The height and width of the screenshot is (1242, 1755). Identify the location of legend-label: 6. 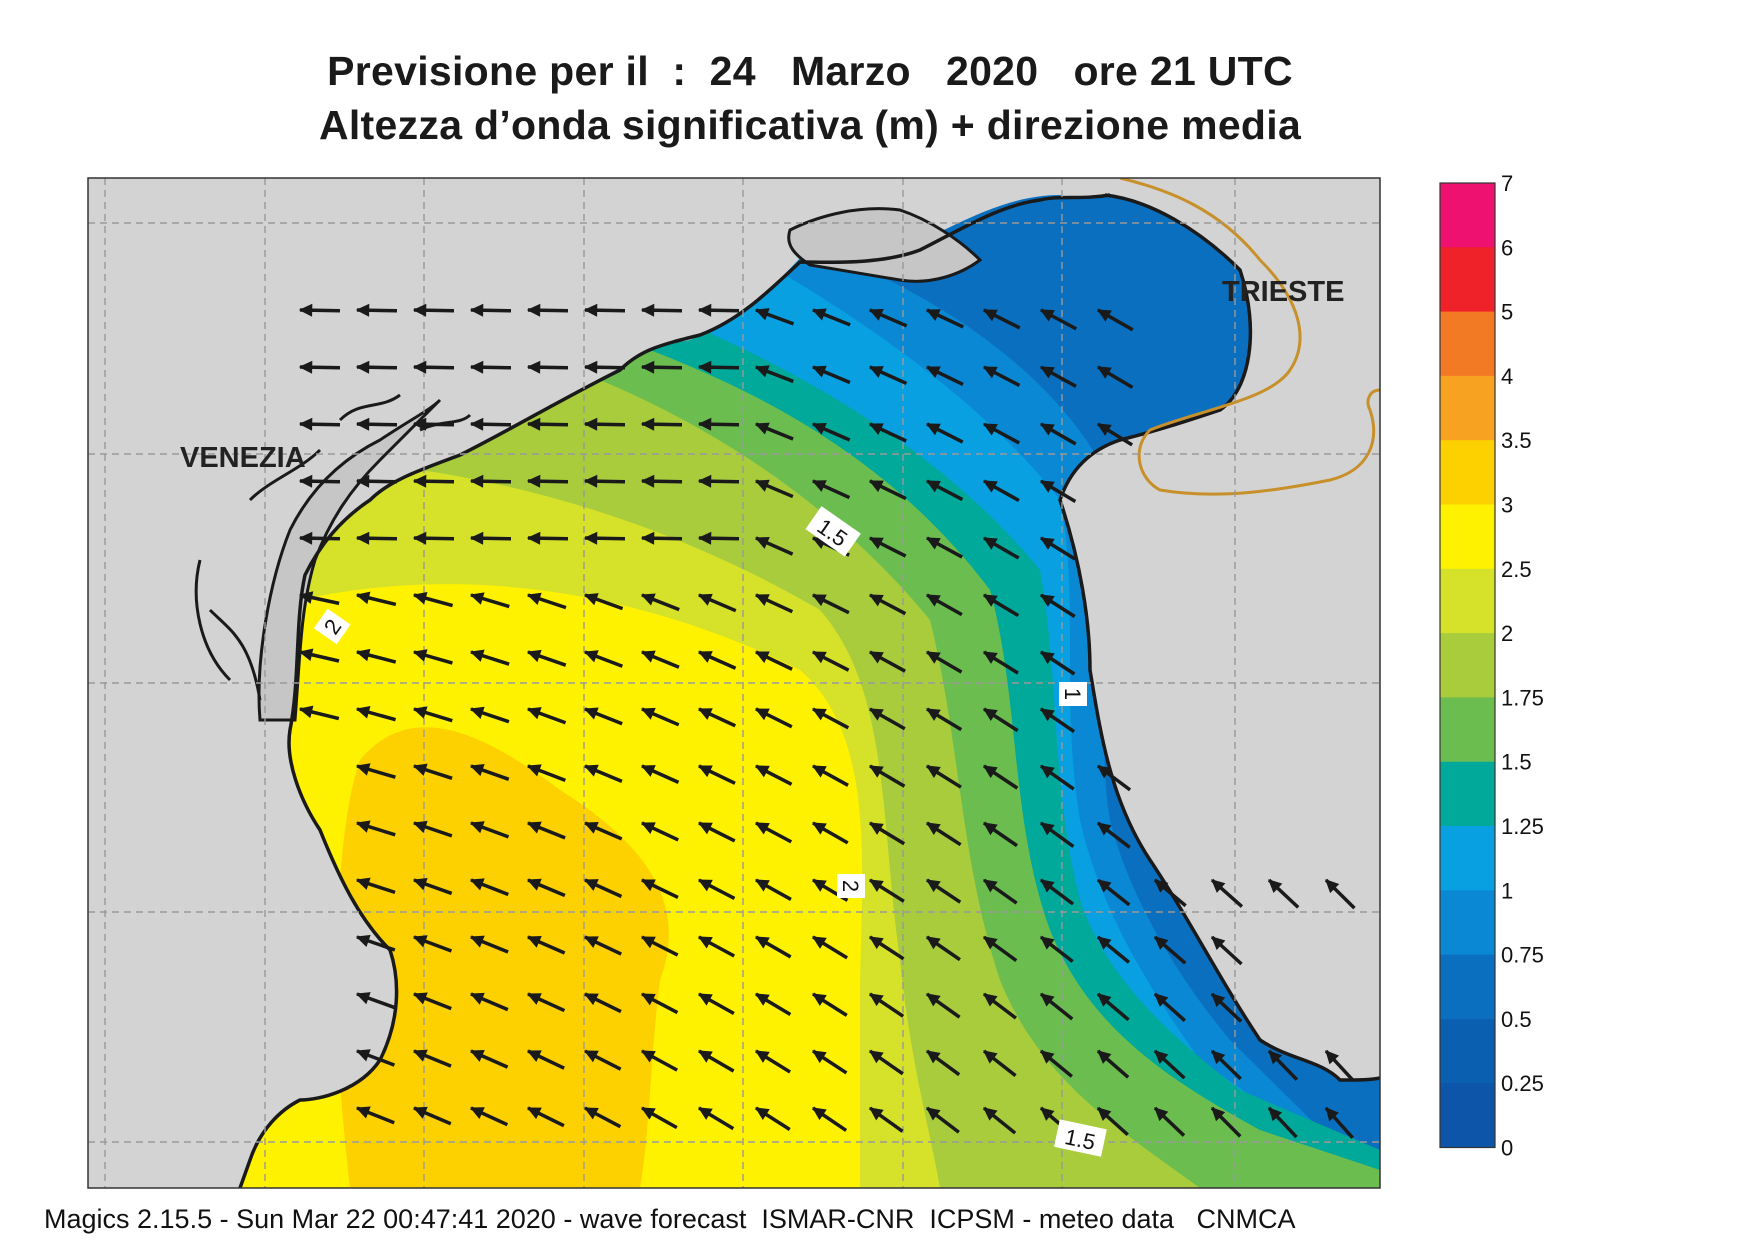
(1507, 247).